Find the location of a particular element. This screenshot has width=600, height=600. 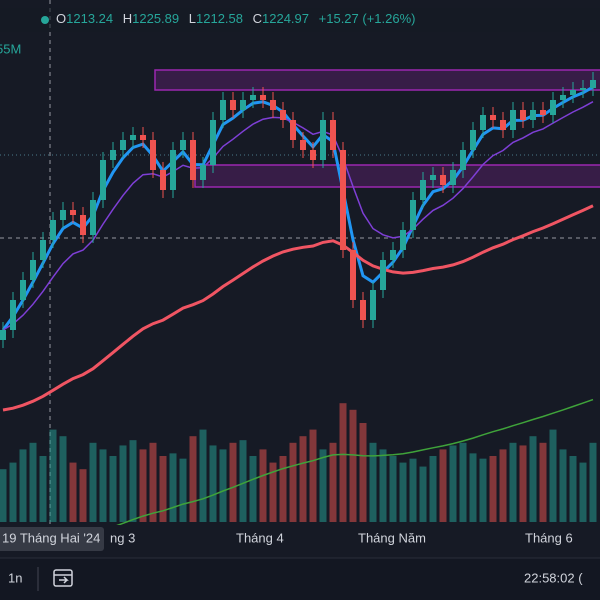

toolbar is located at coordinates (300, 579).